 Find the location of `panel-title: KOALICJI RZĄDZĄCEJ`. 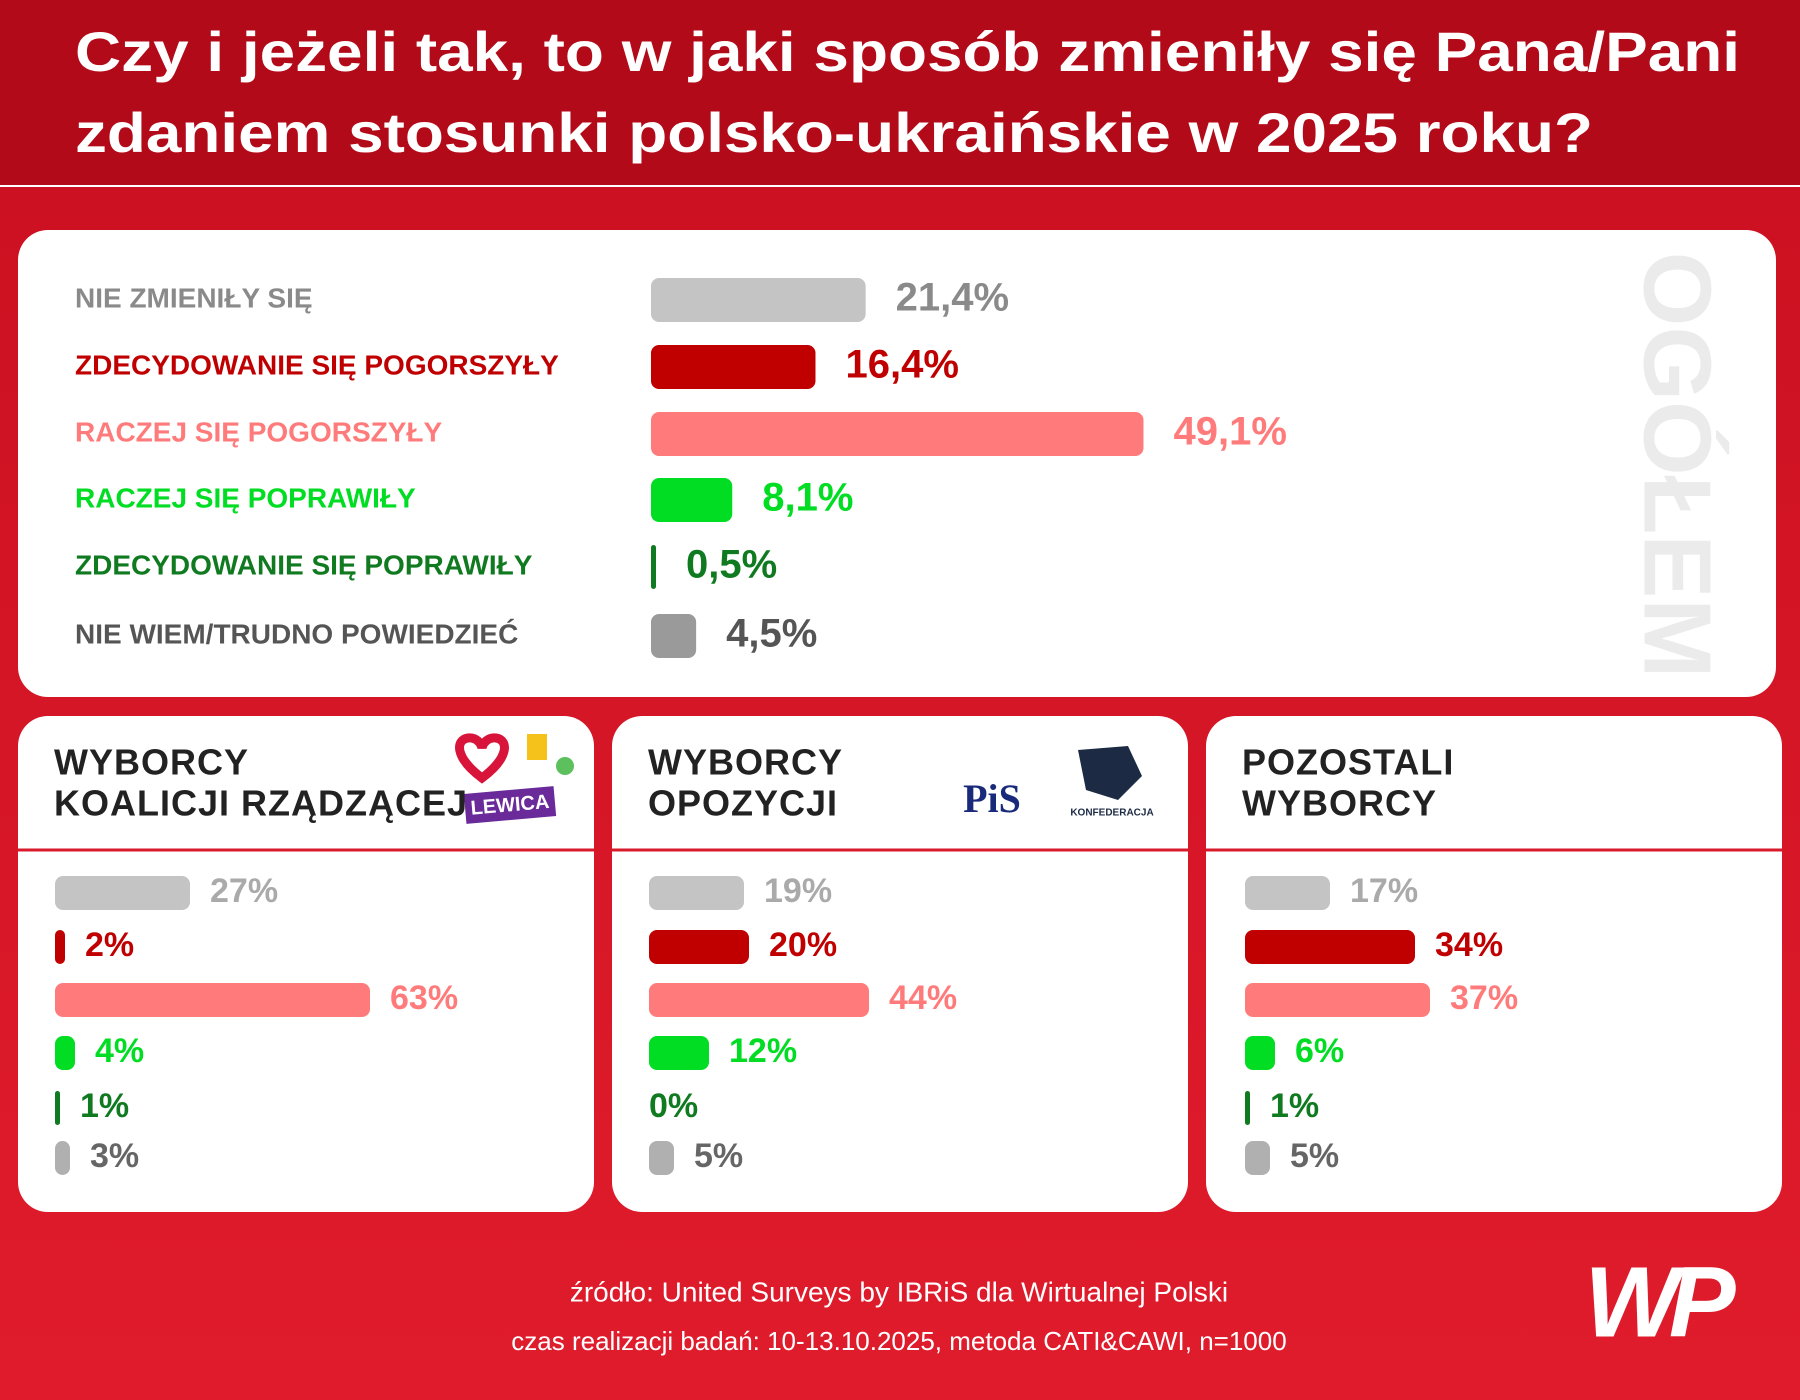

panel-title: KOALICJI RZĄDZĄCEJ is located at coordinates (261, 803).